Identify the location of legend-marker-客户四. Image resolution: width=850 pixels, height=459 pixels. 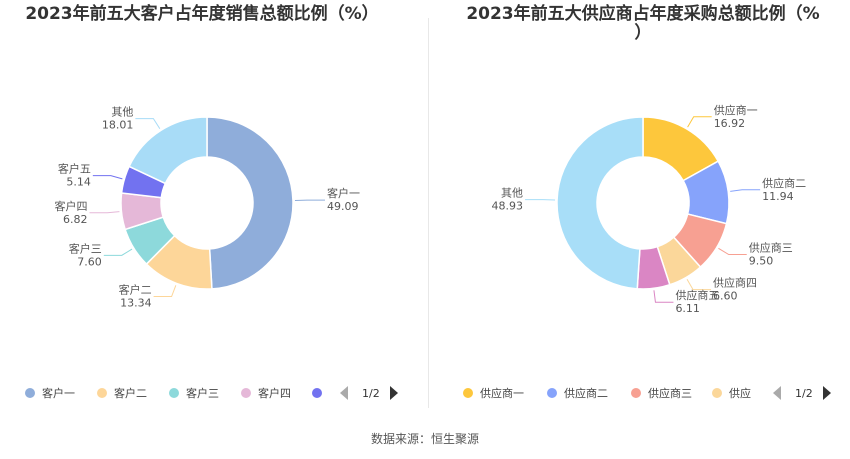
(246, 393).